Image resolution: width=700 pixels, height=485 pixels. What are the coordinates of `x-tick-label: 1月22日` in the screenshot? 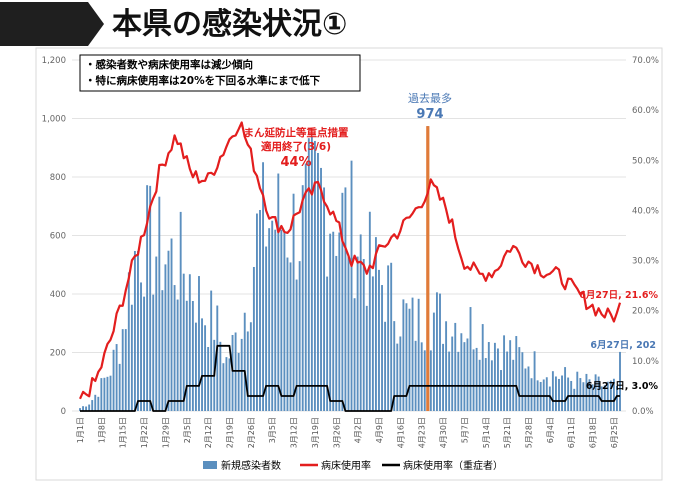 It's located at (144, 432).